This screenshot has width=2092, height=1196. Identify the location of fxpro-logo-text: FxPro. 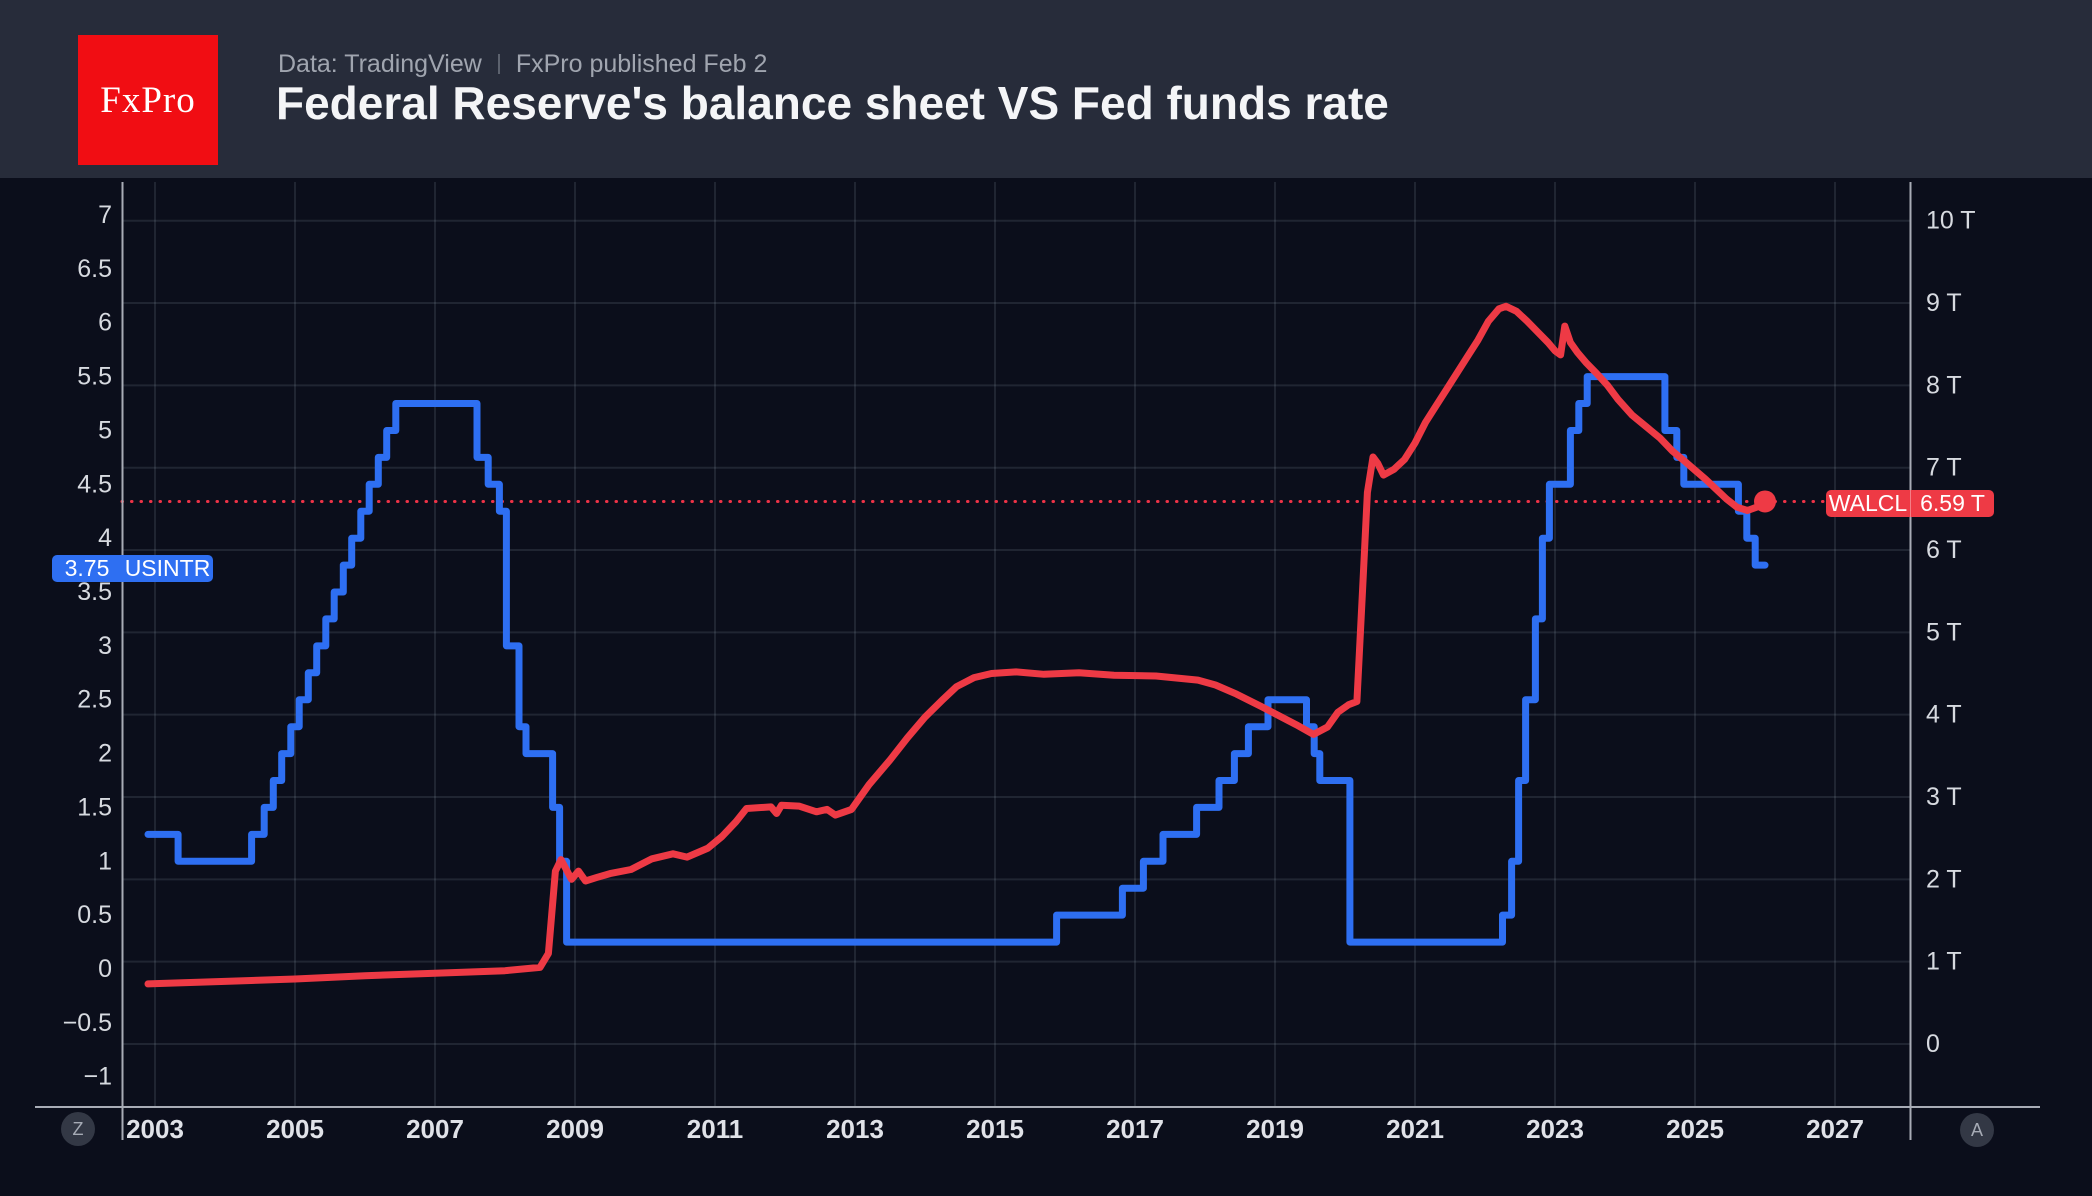
(148, 100).